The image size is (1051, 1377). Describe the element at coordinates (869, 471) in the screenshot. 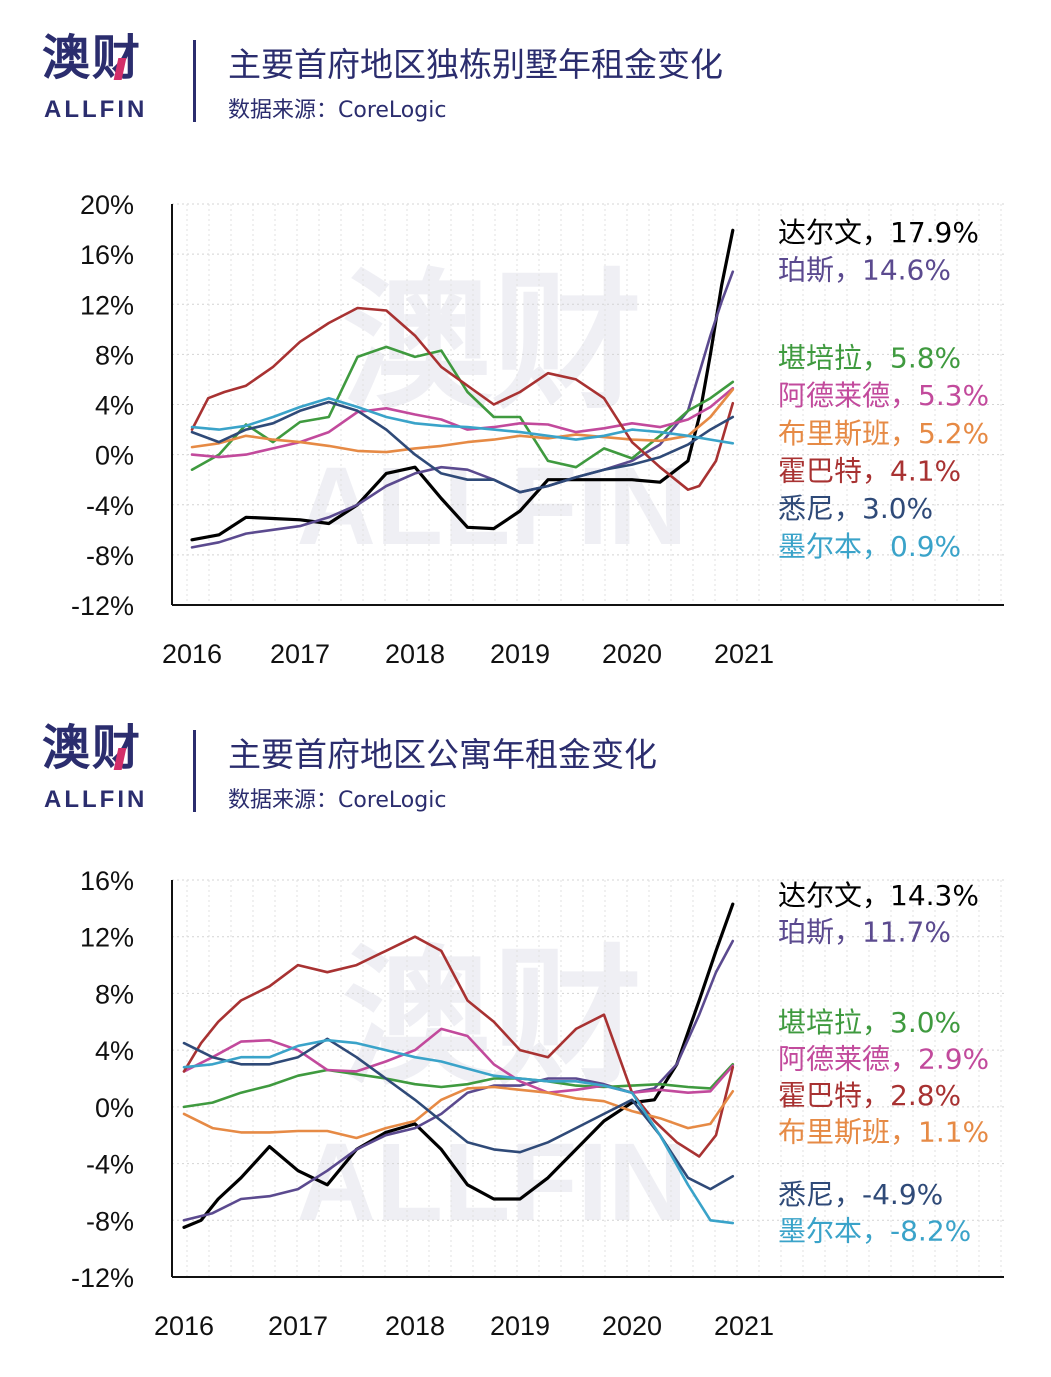

I see `series-label: 霍巴特，4.1%` at that location.